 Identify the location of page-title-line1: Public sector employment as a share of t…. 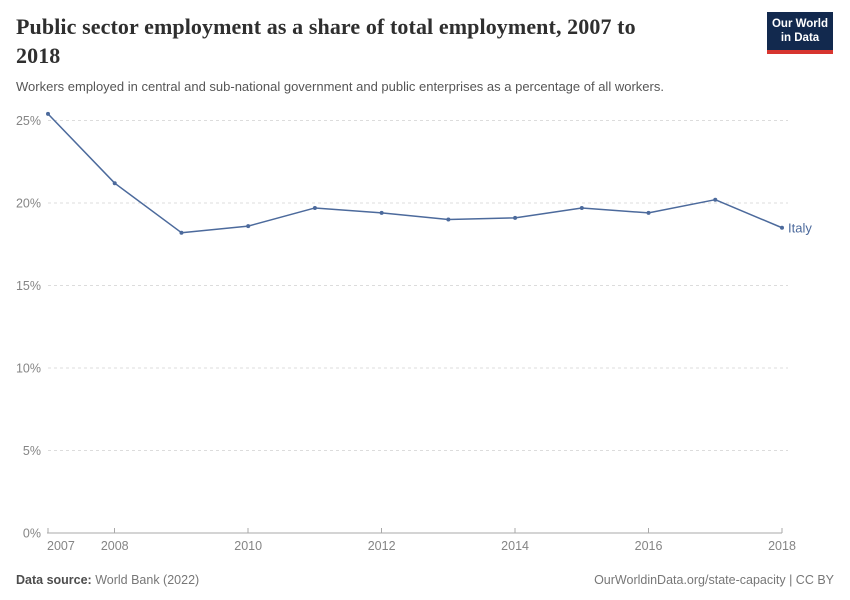
(326, 26).